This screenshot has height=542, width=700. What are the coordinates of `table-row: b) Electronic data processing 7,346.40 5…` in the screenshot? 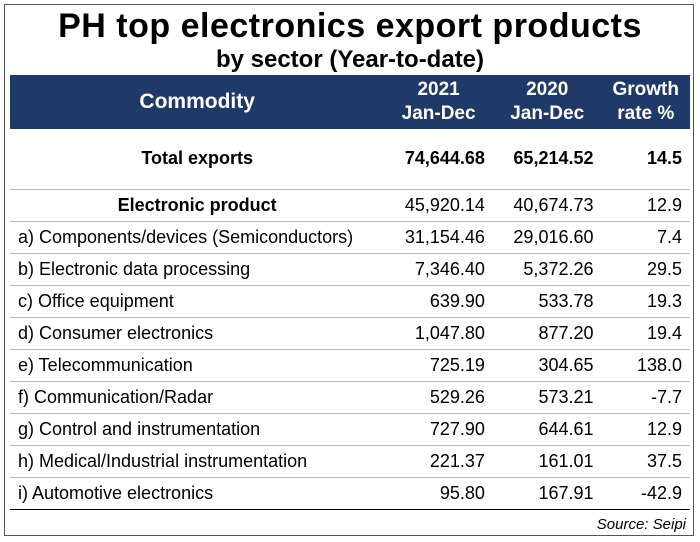 It's located at (350, 269).